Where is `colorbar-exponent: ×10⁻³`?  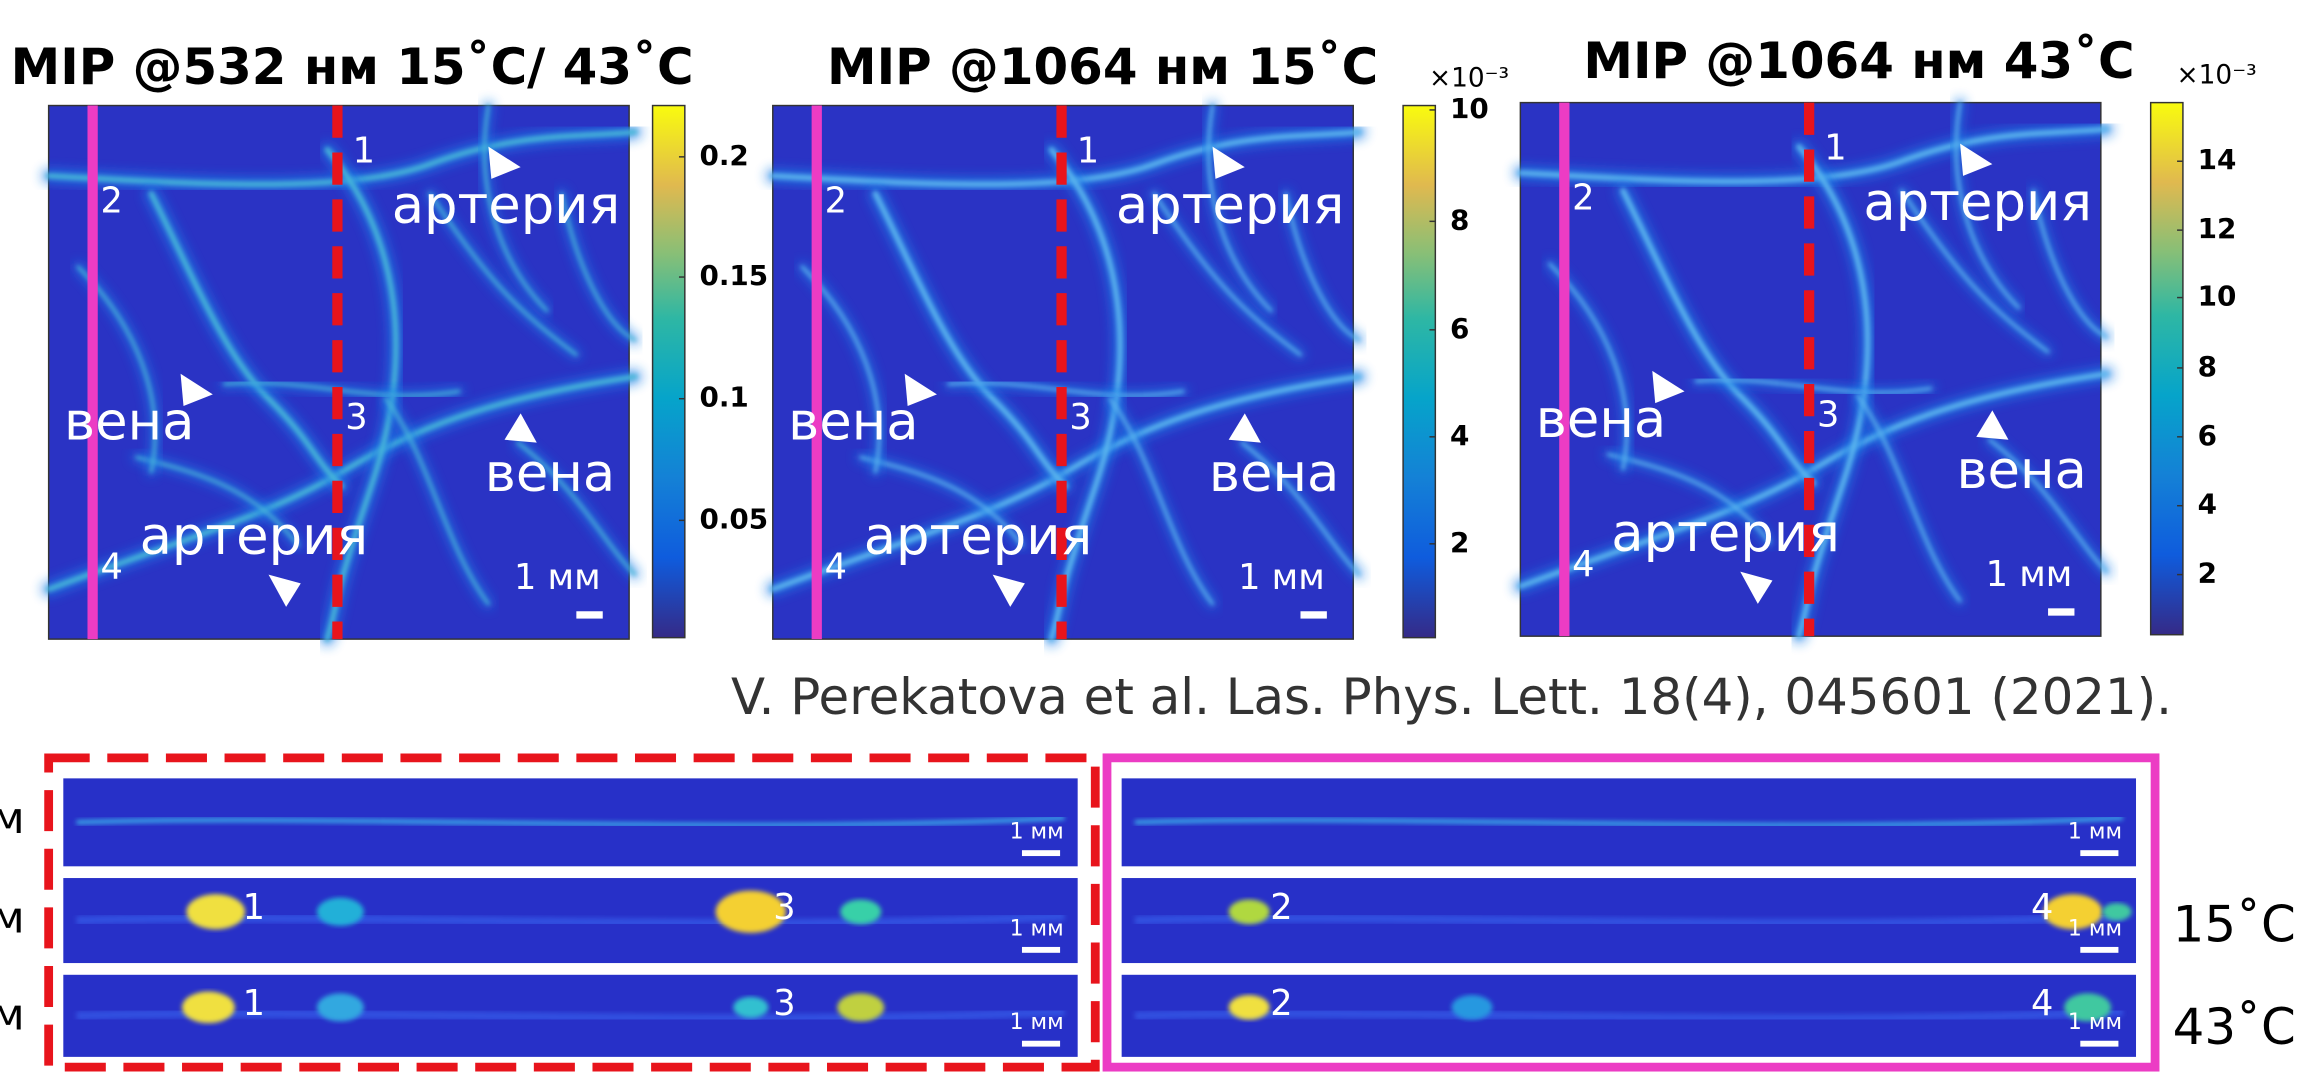 colorbar-exponent: ×10⁻³ is located at coordinates (2217, 76).